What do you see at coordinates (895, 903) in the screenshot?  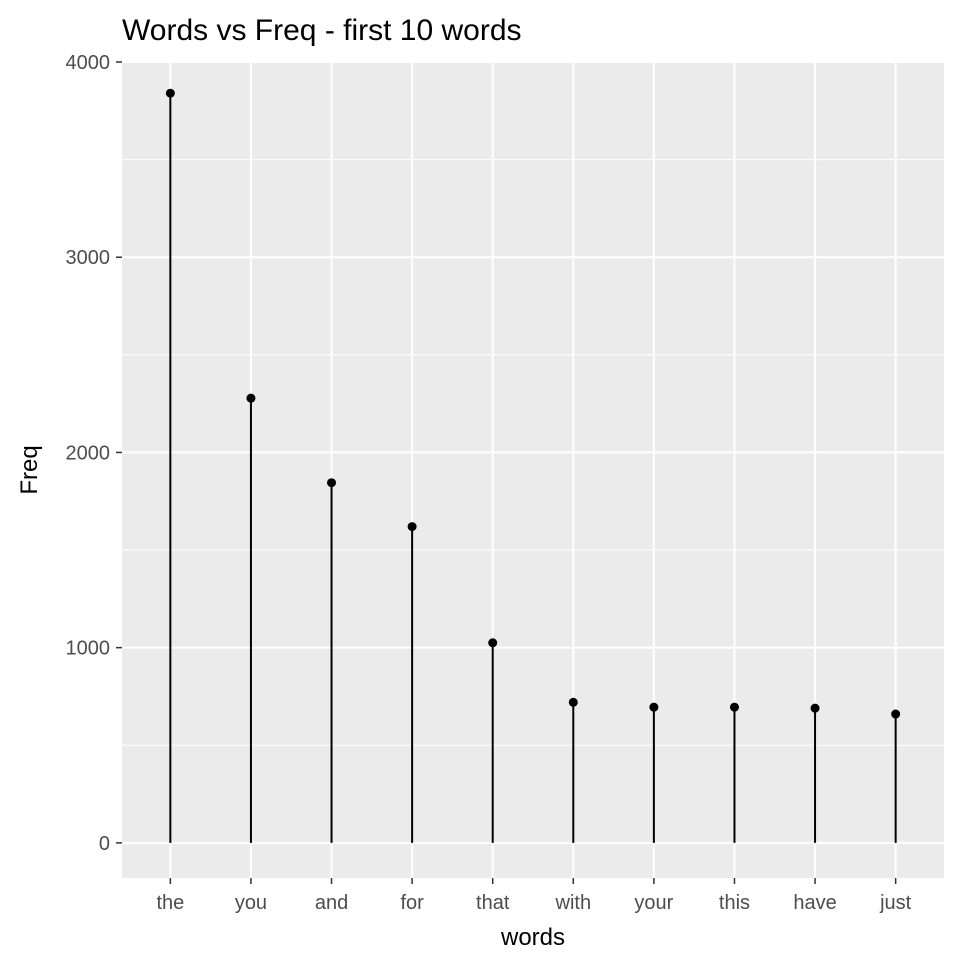 I see `x-tick-label: just` at bounding box center [895, 903].